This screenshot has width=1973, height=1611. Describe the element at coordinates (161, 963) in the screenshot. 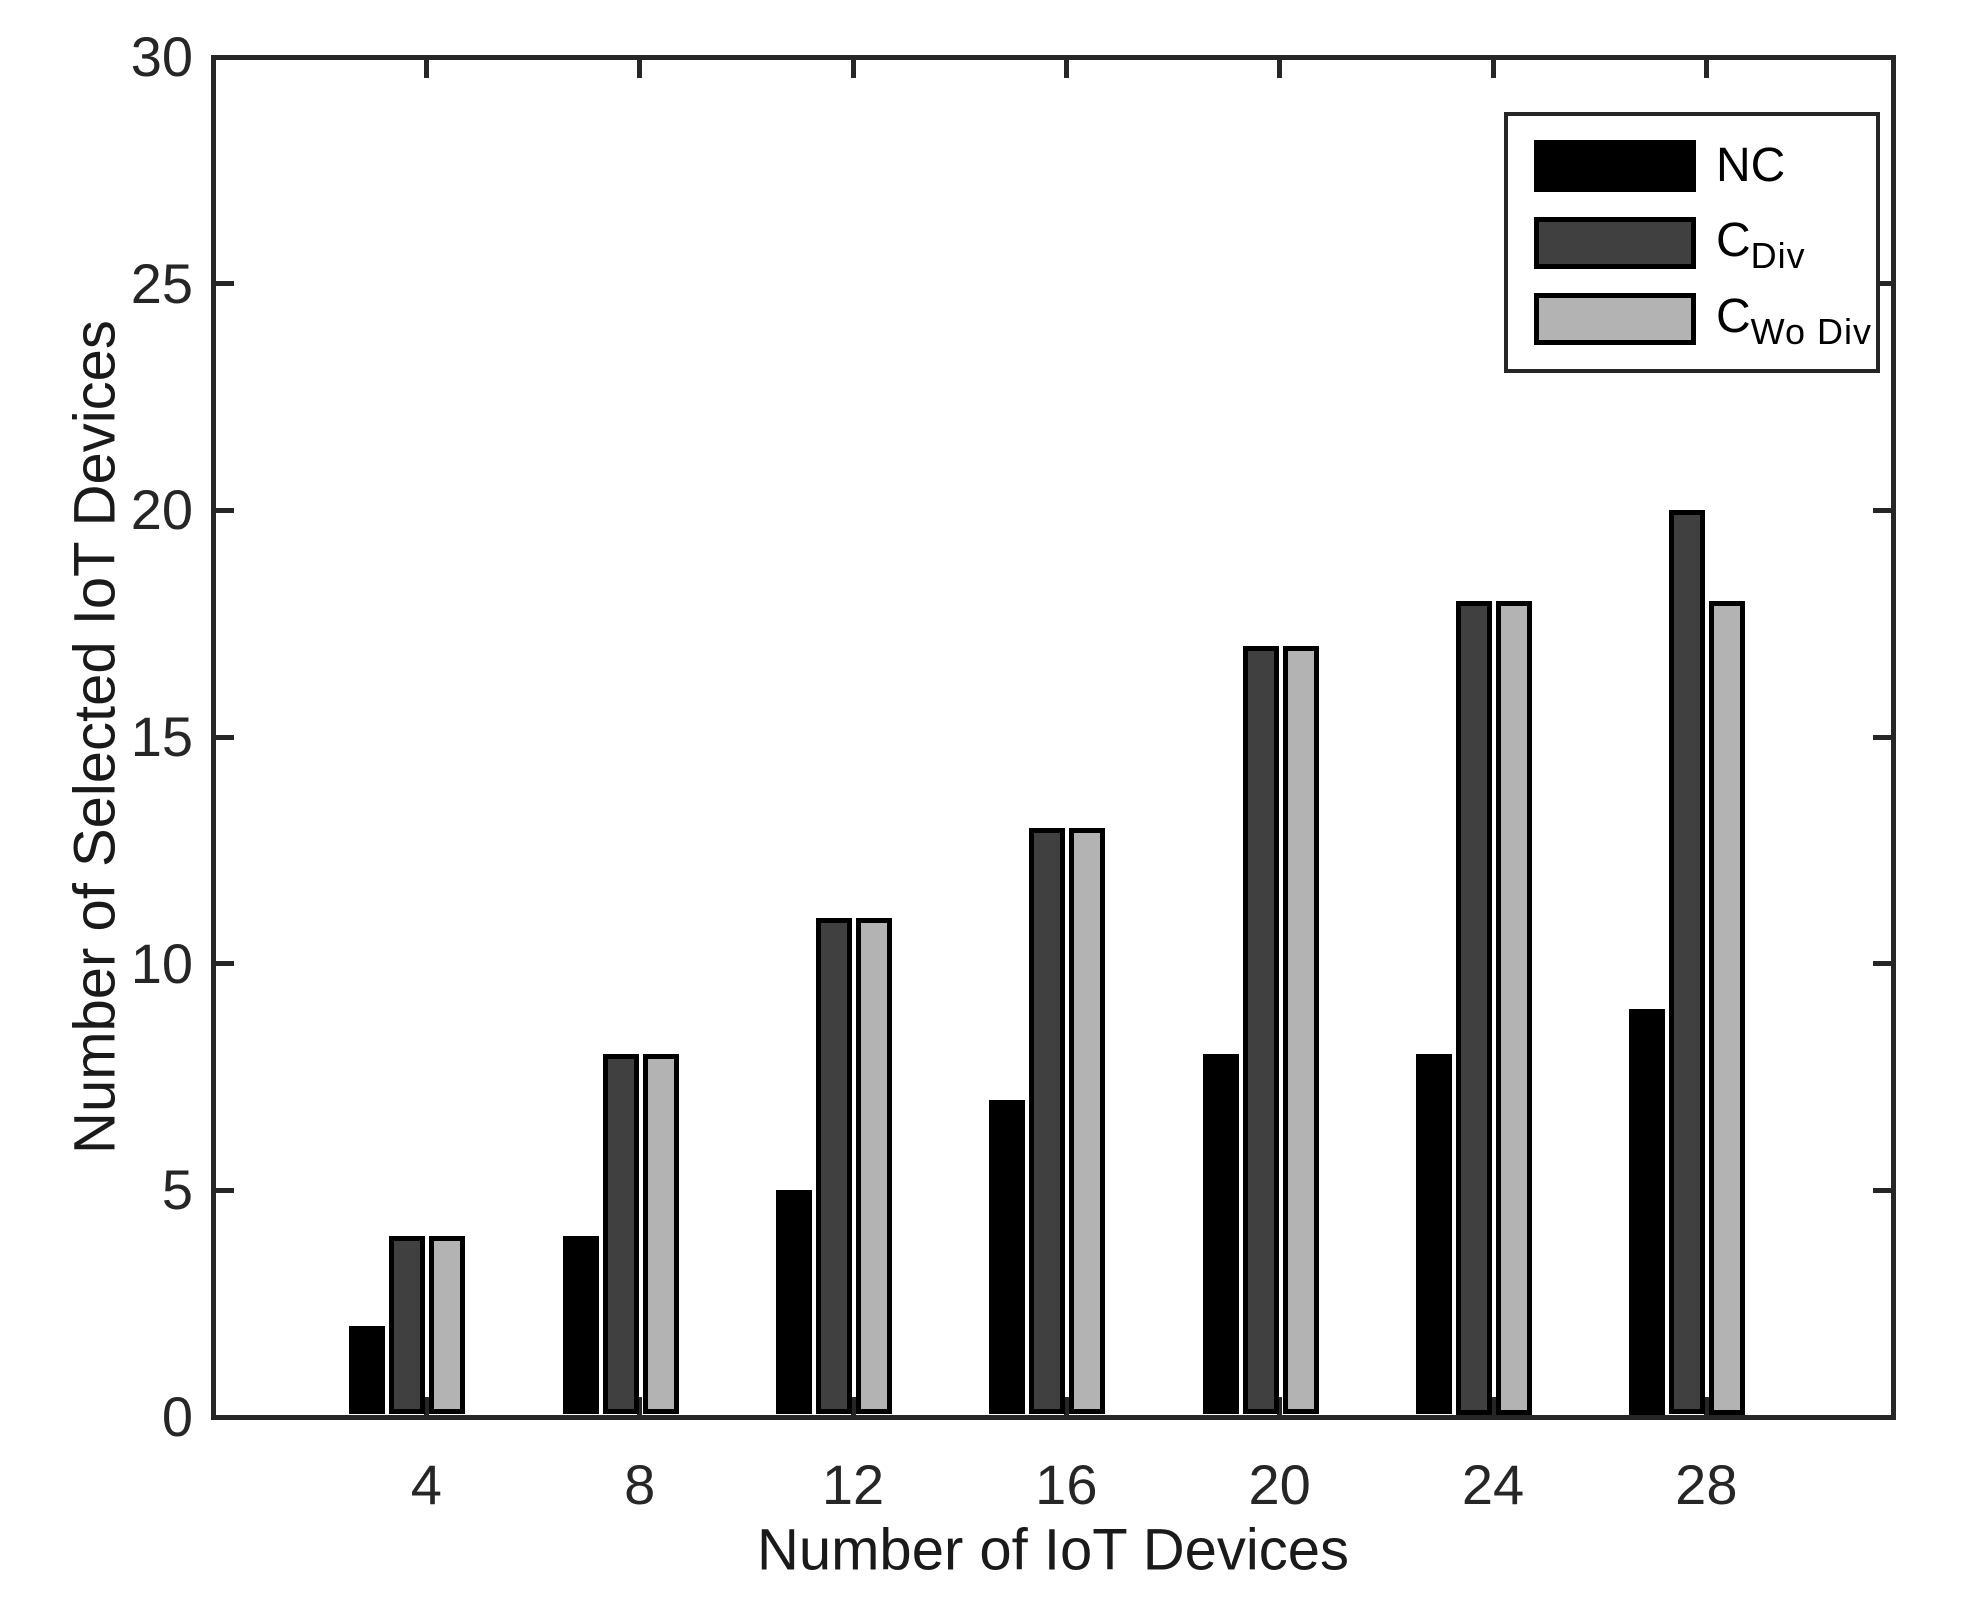

I see `y-tick-label-10: 10` at that location.